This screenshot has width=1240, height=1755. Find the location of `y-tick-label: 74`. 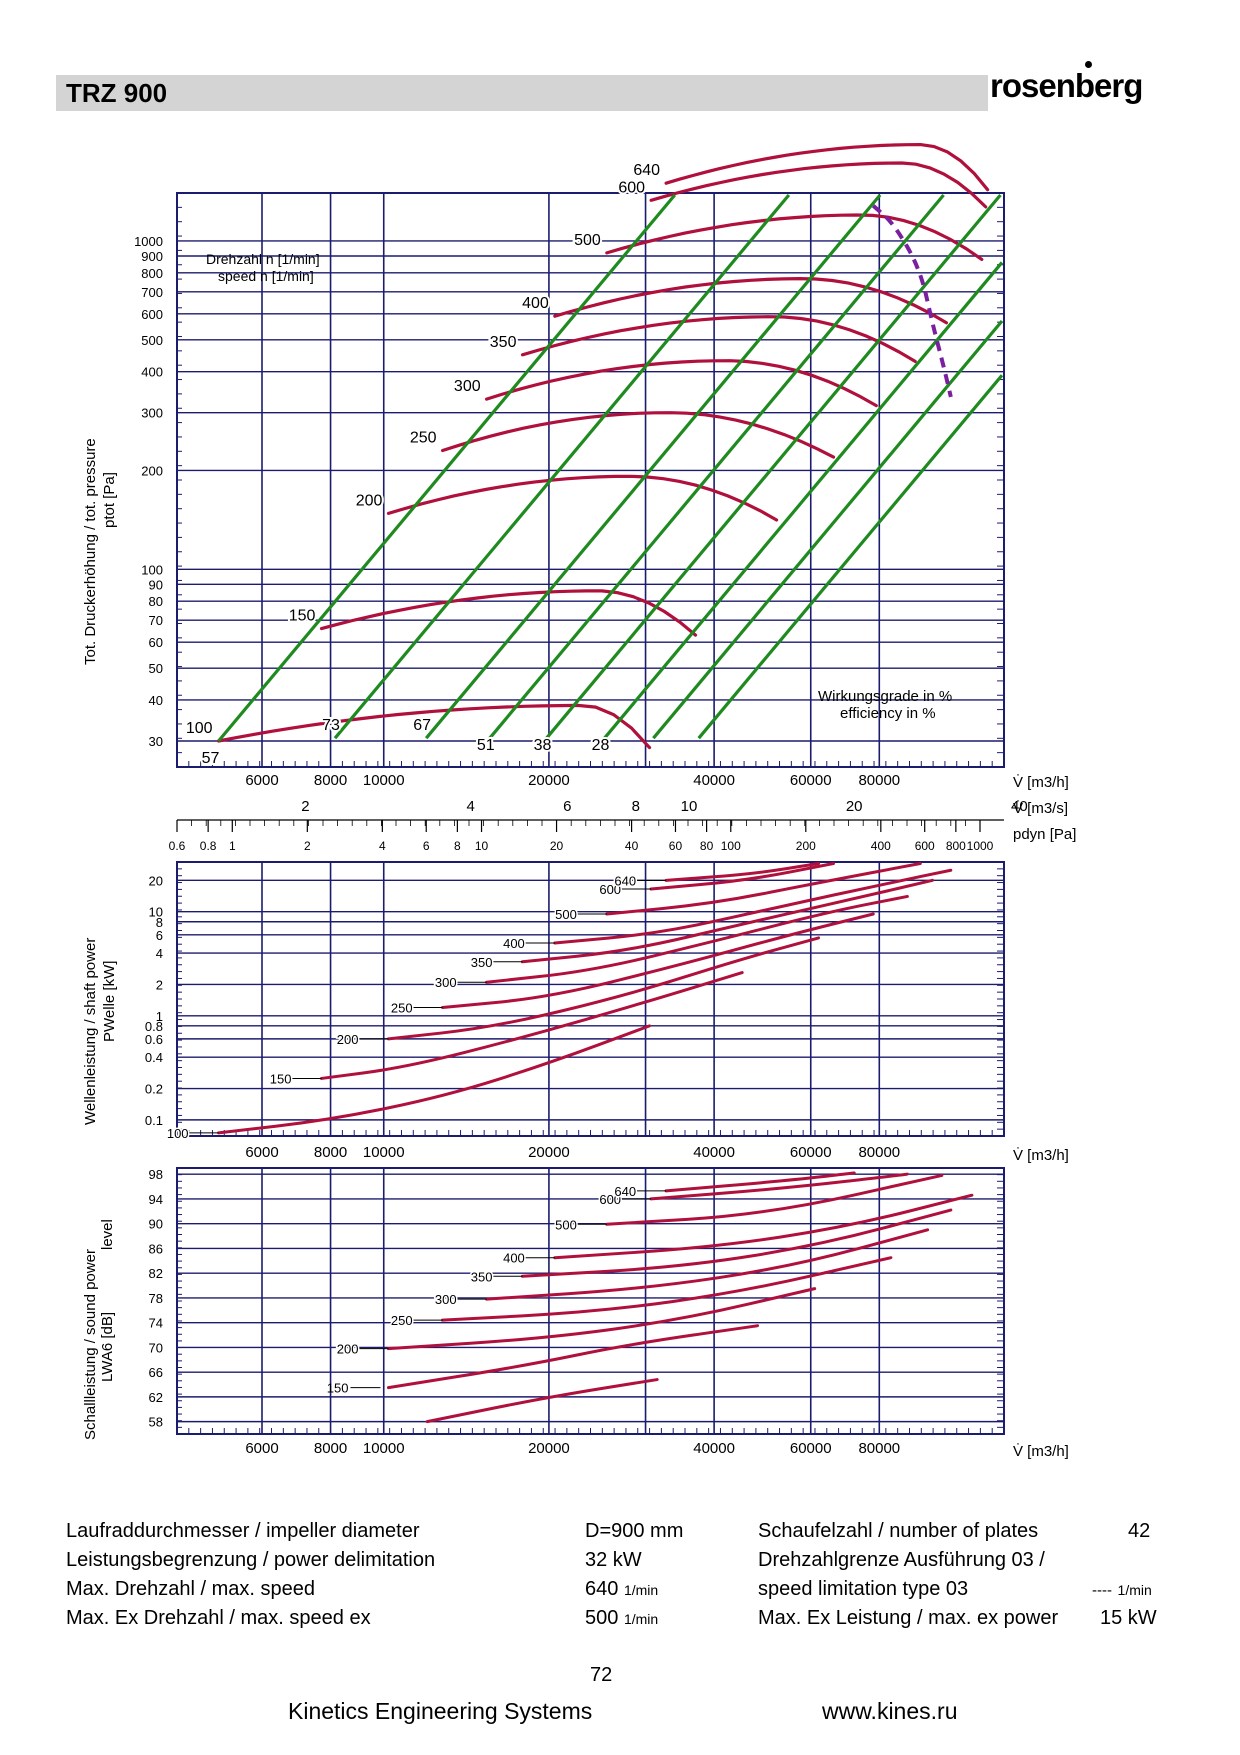

y-tick-label: 74 is located at coordinates (156, 1323).